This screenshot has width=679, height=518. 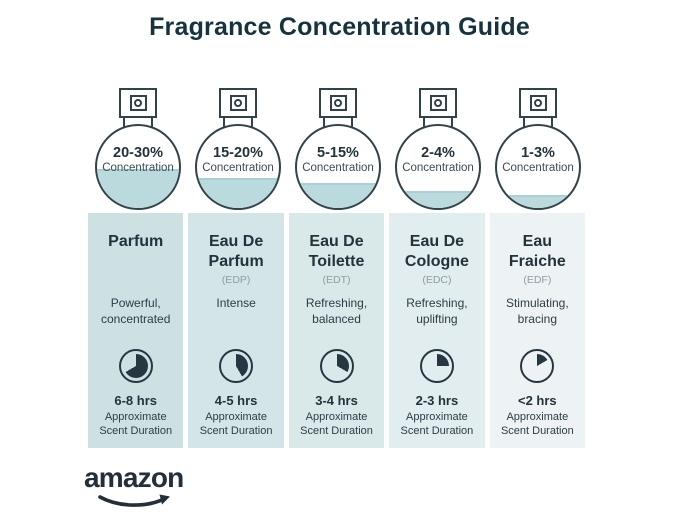 What do you see at coordinates (537, 311) in the screenshot?
I see `card-description: Stimulating, bracing` at bounding box center [537, 311].